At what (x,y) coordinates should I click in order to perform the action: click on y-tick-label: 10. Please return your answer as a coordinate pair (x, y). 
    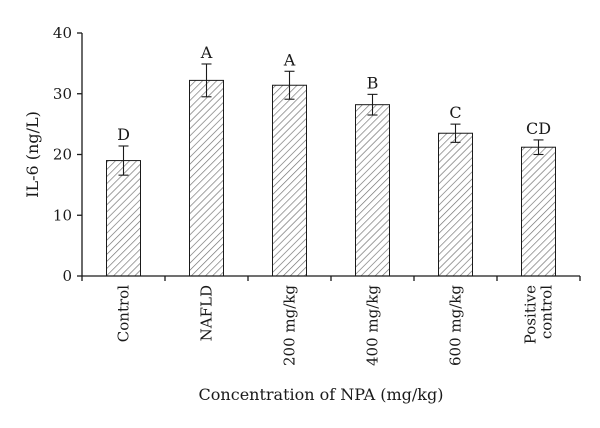
    Looking at the image, I should click on (62, 215).